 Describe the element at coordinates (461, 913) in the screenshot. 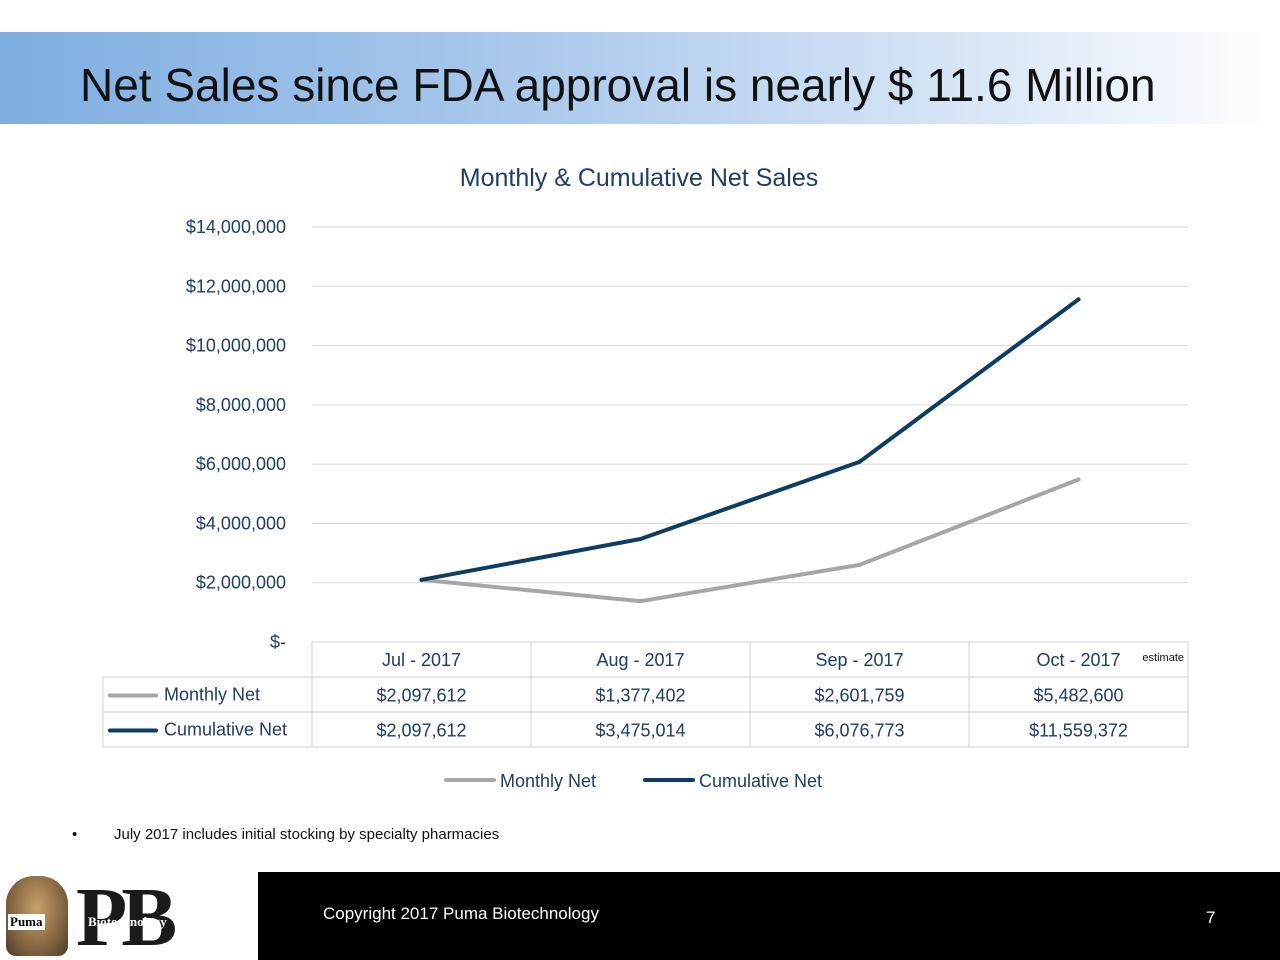

I see `copyright-text: Copyright 2017 Puma Biotechnology` at that location.